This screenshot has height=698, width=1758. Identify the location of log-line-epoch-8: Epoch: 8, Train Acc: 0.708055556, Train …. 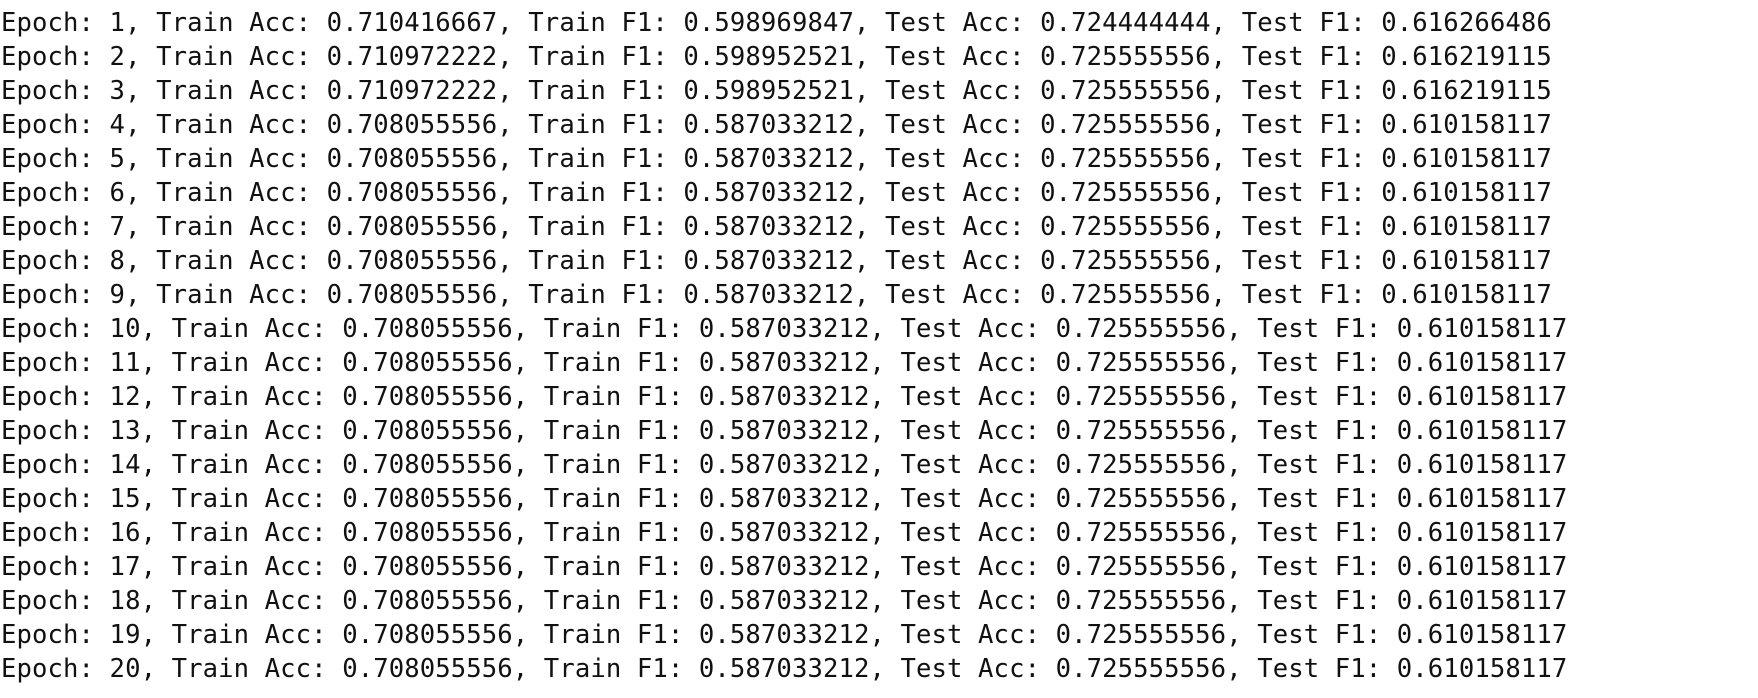
(776, 261).